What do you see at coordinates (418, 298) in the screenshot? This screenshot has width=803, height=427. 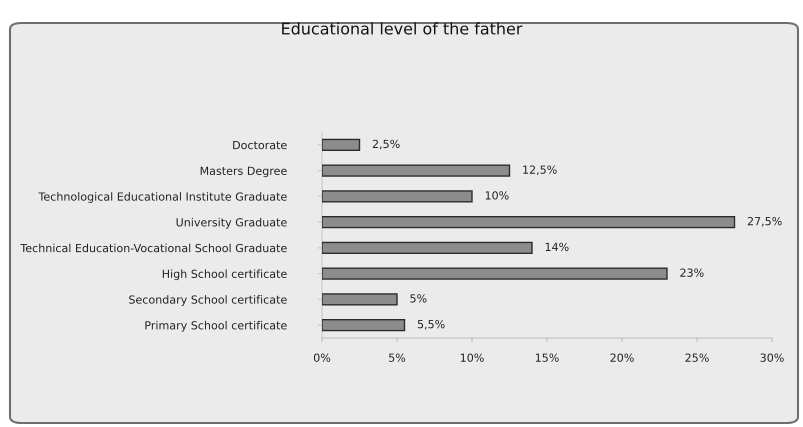 I see `data-label: 5%` at bounding box center [418, 298].